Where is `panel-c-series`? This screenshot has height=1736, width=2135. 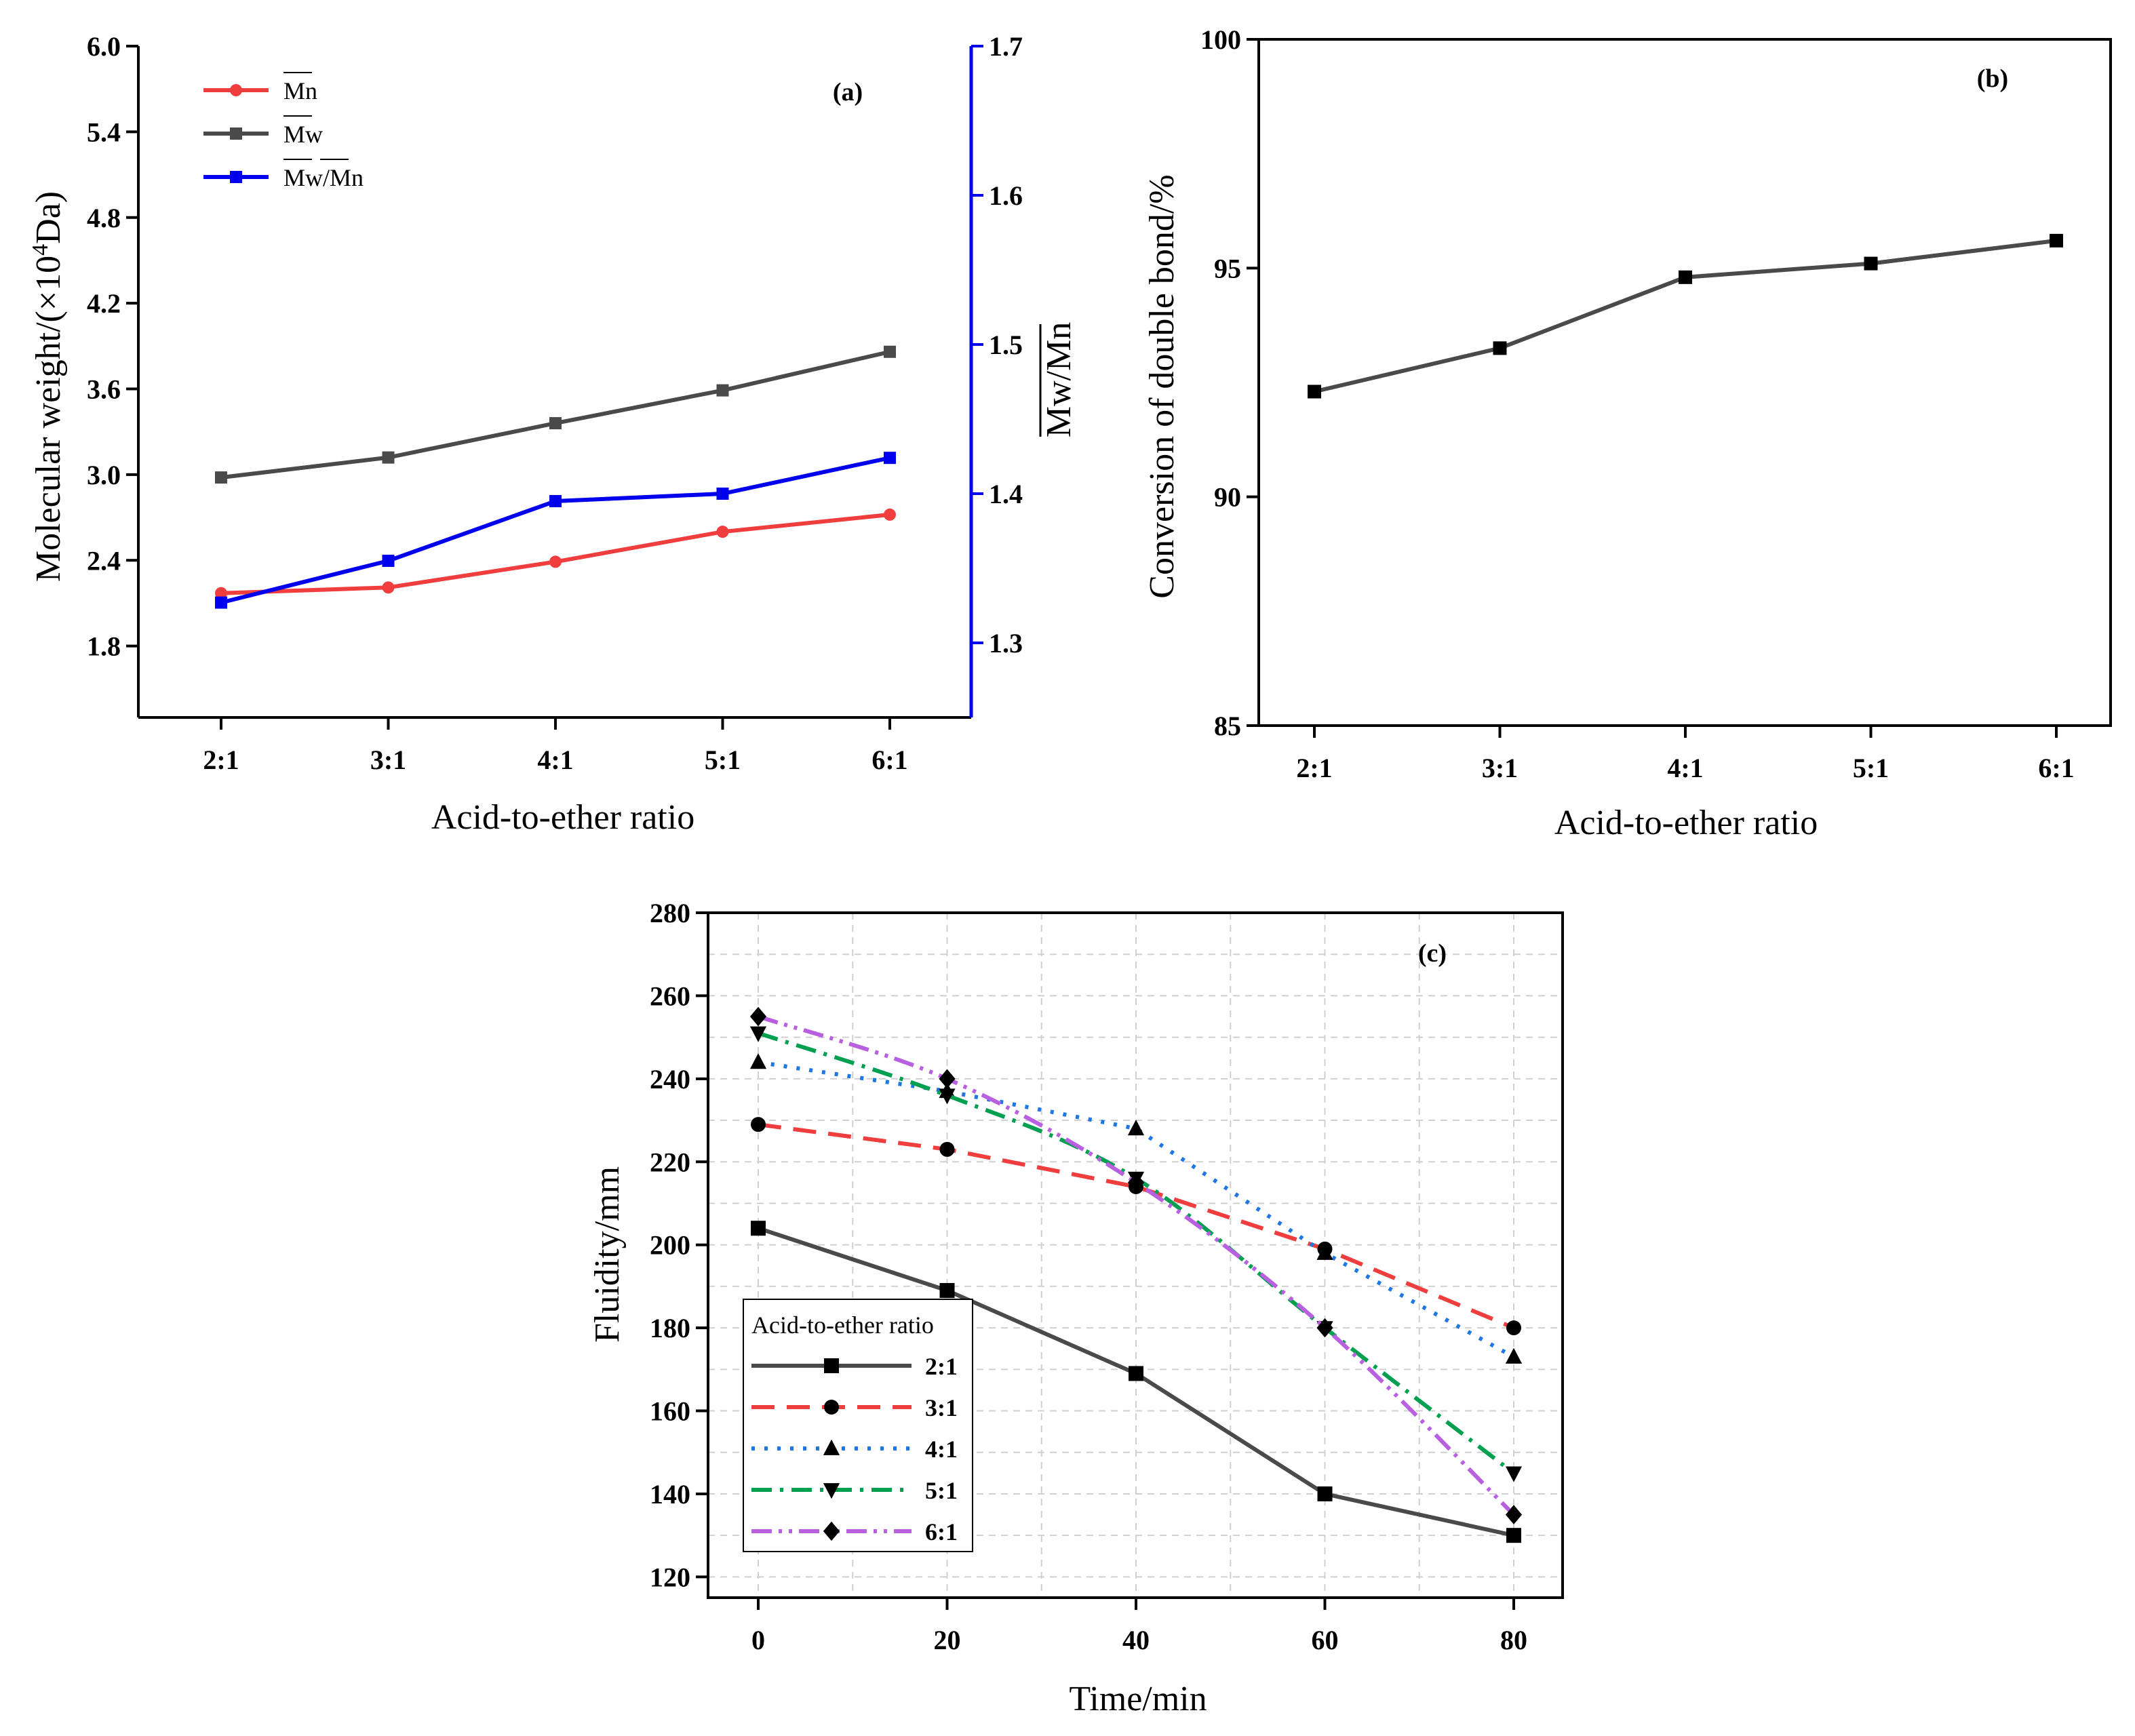
panel-c-series is located at coordinates (1136, 1274).